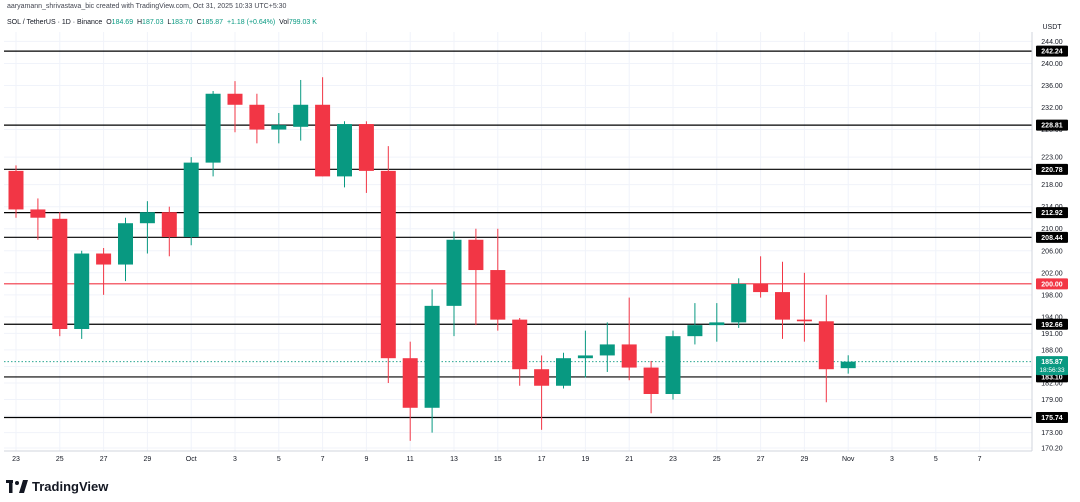  Describe the element at coordinates (17, 486) in the screenshot. I see `tradingview-logo-icon` at that location.